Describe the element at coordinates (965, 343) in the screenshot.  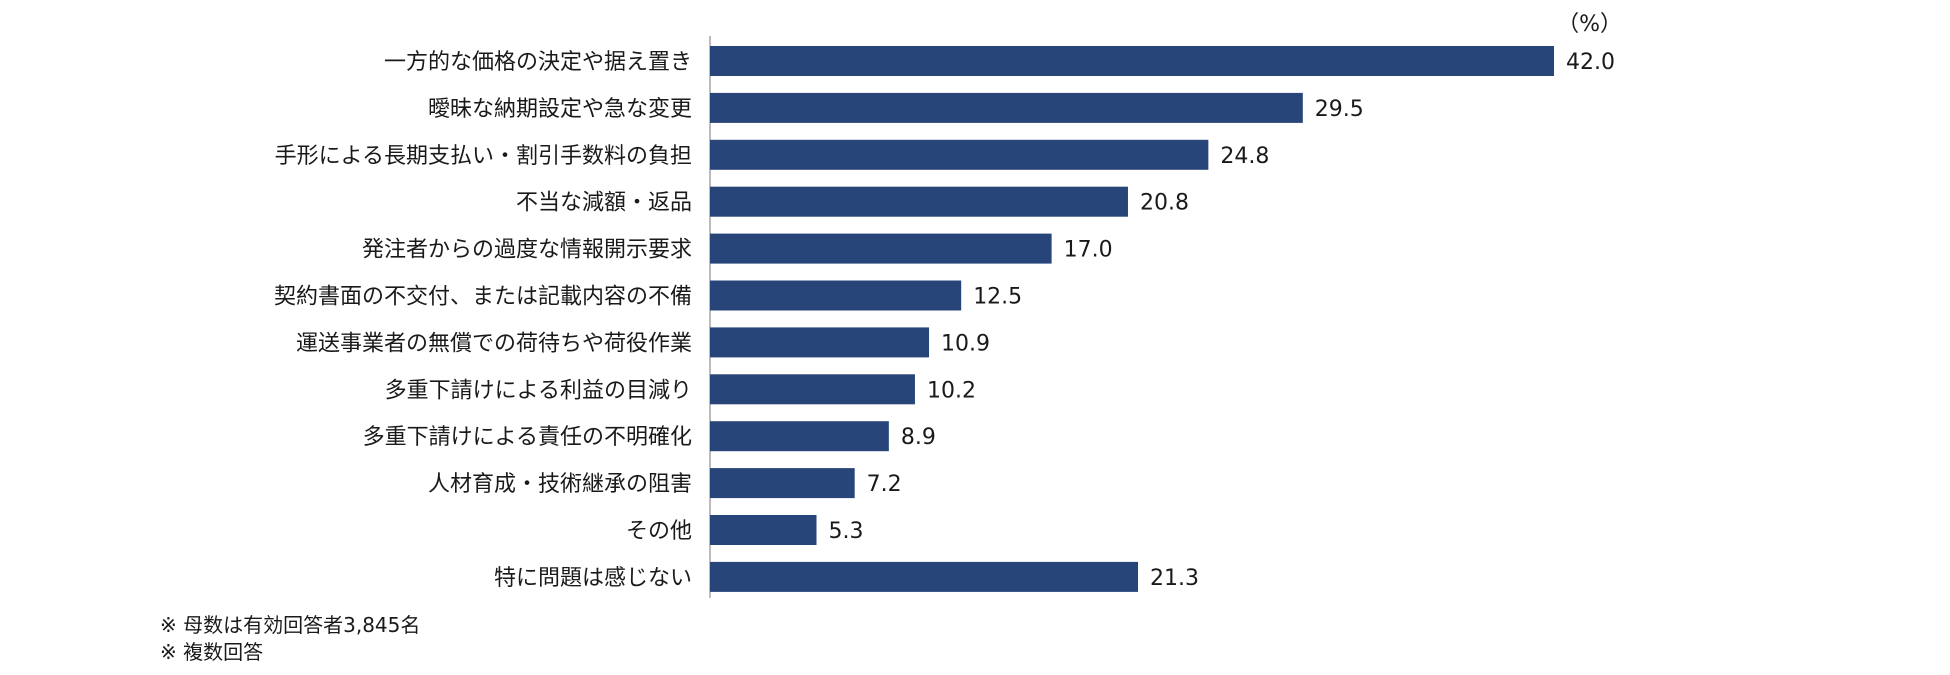
I see `value-label-6: 10.9` at that location.